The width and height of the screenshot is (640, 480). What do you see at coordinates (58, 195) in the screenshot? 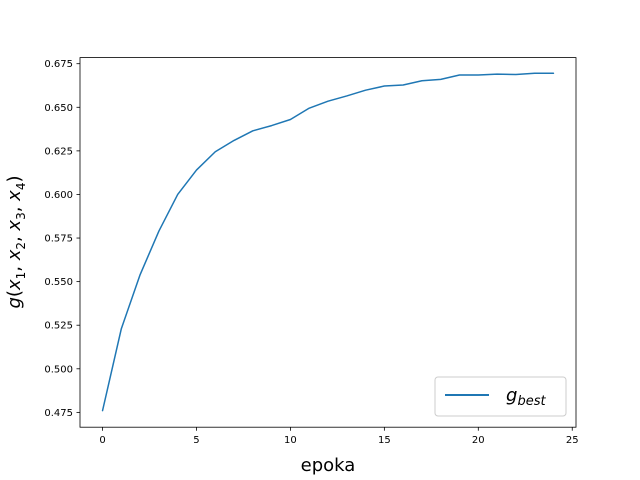
I see `y-tick-label: 0.600` at bounding box center [58, 195].